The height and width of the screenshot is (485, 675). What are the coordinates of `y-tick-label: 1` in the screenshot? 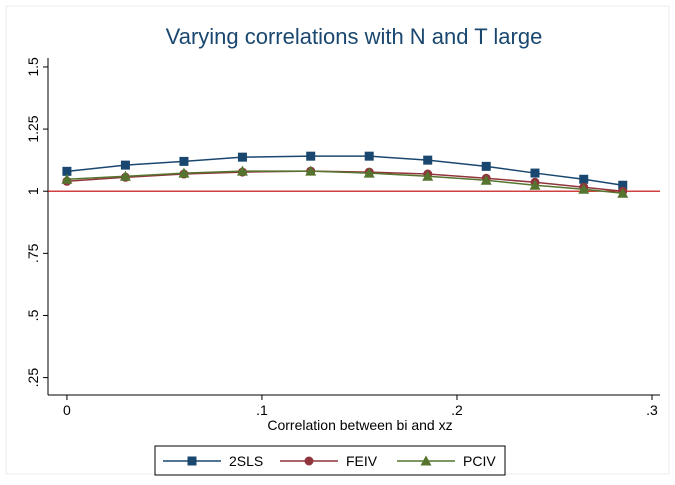 It's located at (33, 191).